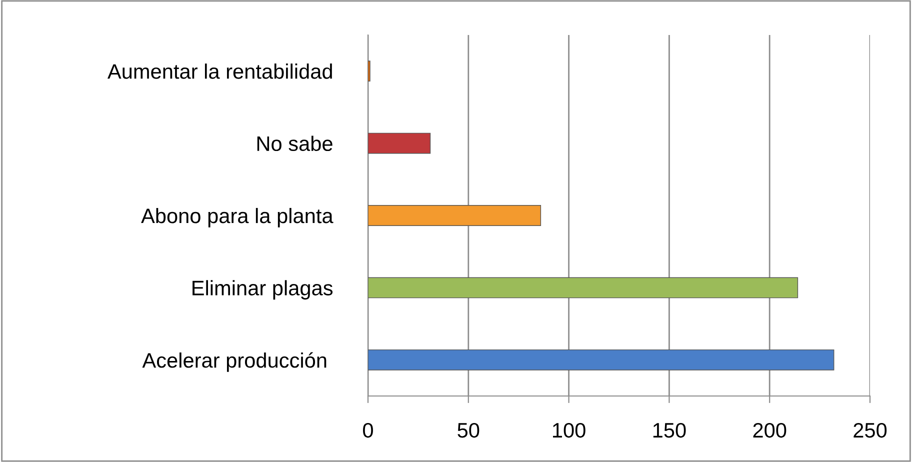 This screenshot has width=912, height=462. I want to click on y-tick-label: Abono para la planta, so click(237, 218).